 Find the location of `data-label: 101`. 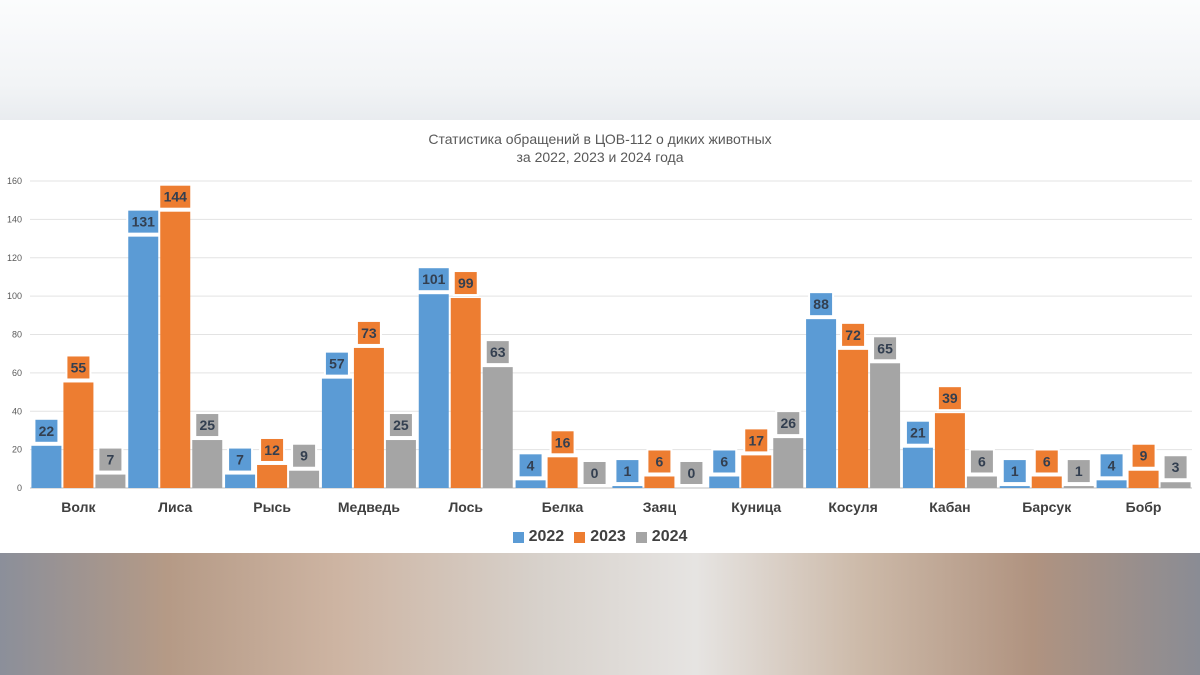

data-label: 101 is located at coordinates (434, 279).